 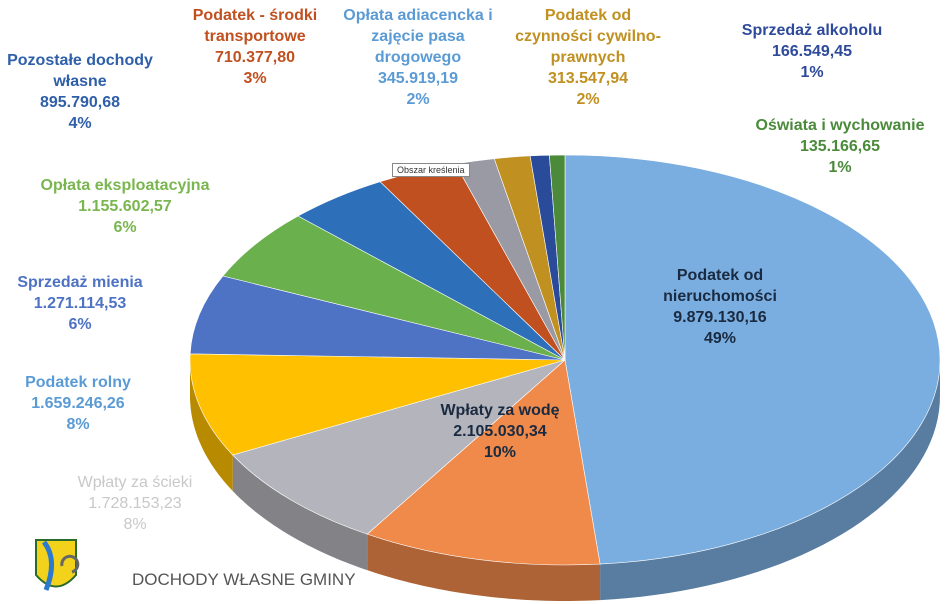 I want to click on data-label: Sprzedaż mienia 1.271.114,53 6%, so click(x=82, y=303).